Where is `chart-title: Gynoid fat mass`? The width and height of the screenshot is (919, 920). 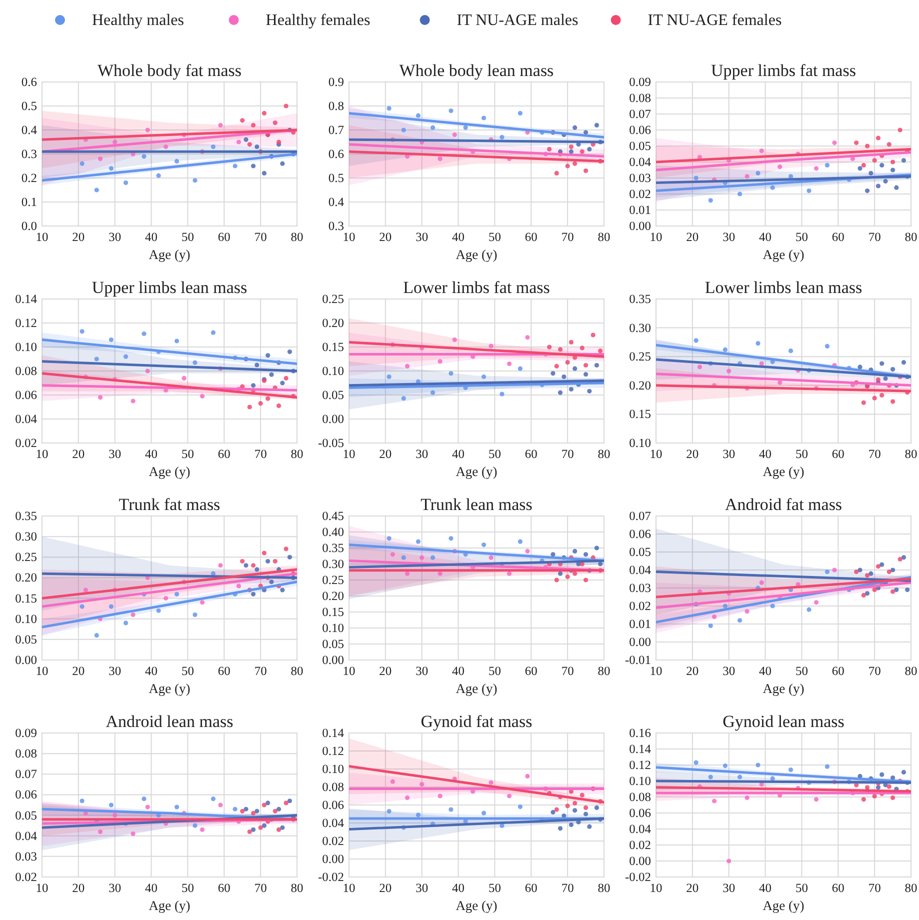
chart-title: Gynoid fat mass is located at coordinates (476, 721).